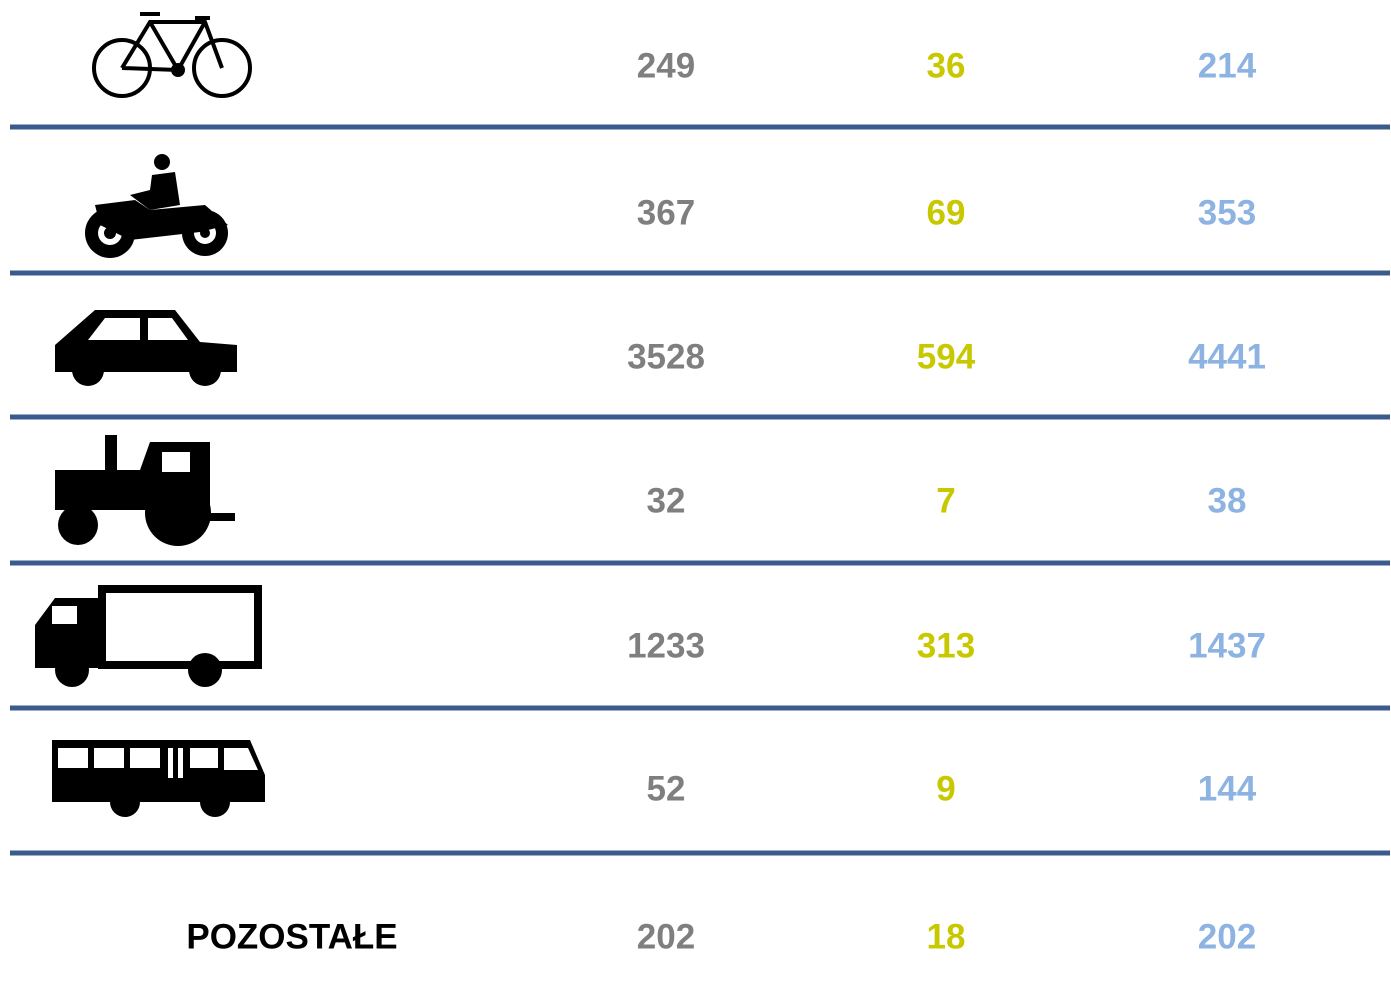 This screenshot has width=1391, height=993. I want to click on cell: 18, so click(946, 936).